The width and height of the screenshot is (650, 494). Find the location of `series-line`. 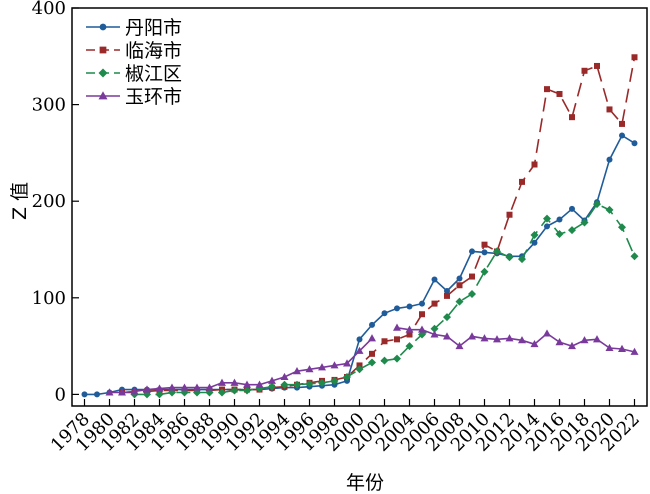

series-line is located at coordinates (241, 365).